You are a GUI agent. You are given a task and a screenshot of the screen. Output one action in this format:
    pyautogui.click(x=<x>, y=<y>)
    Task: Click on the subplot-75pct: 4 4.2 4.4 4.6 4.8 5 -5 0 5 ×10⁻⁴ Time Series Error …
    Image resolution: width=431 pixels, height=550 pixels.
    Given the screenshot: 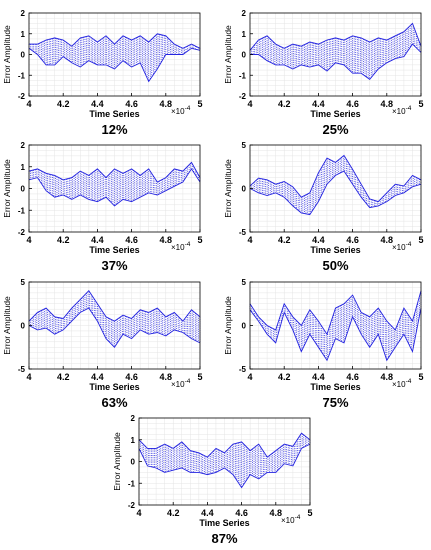 What is the action you would take?
    pyautogui.click(x=323, y=344)
    